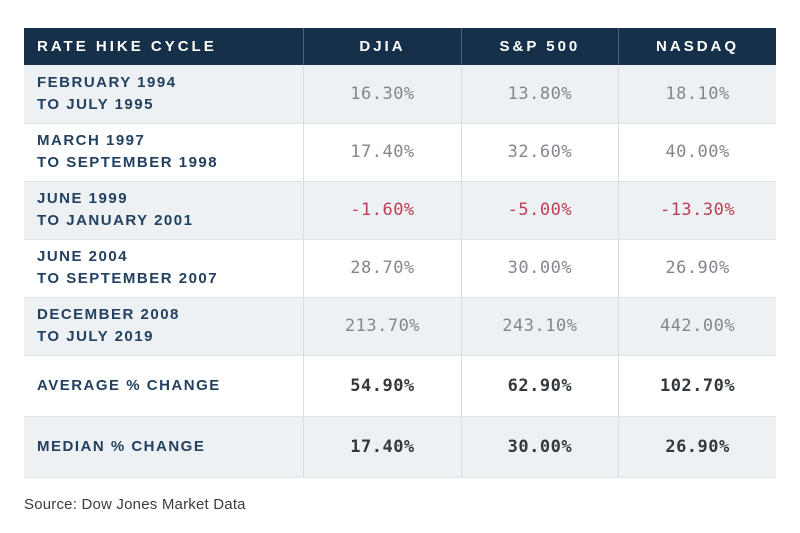 This screenshot has height=533, width=800. What do you see at coordinates (539, 447) in the screenshot?
I see `sp500-median-value: 30.00%` at bounding box center [539, 447].